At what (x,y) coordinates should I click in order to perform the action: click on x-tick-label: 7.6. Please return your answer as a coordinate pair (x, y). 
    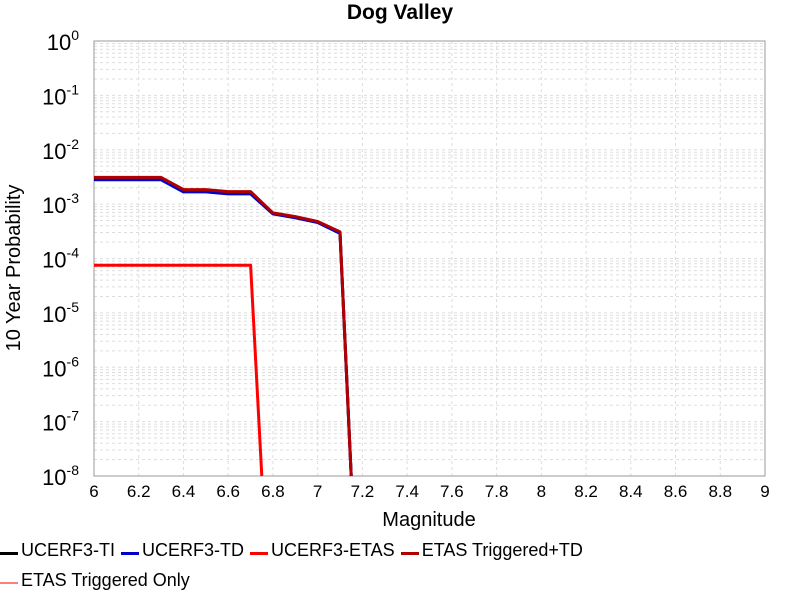
    Looking at the image, I should click on (452, 491).